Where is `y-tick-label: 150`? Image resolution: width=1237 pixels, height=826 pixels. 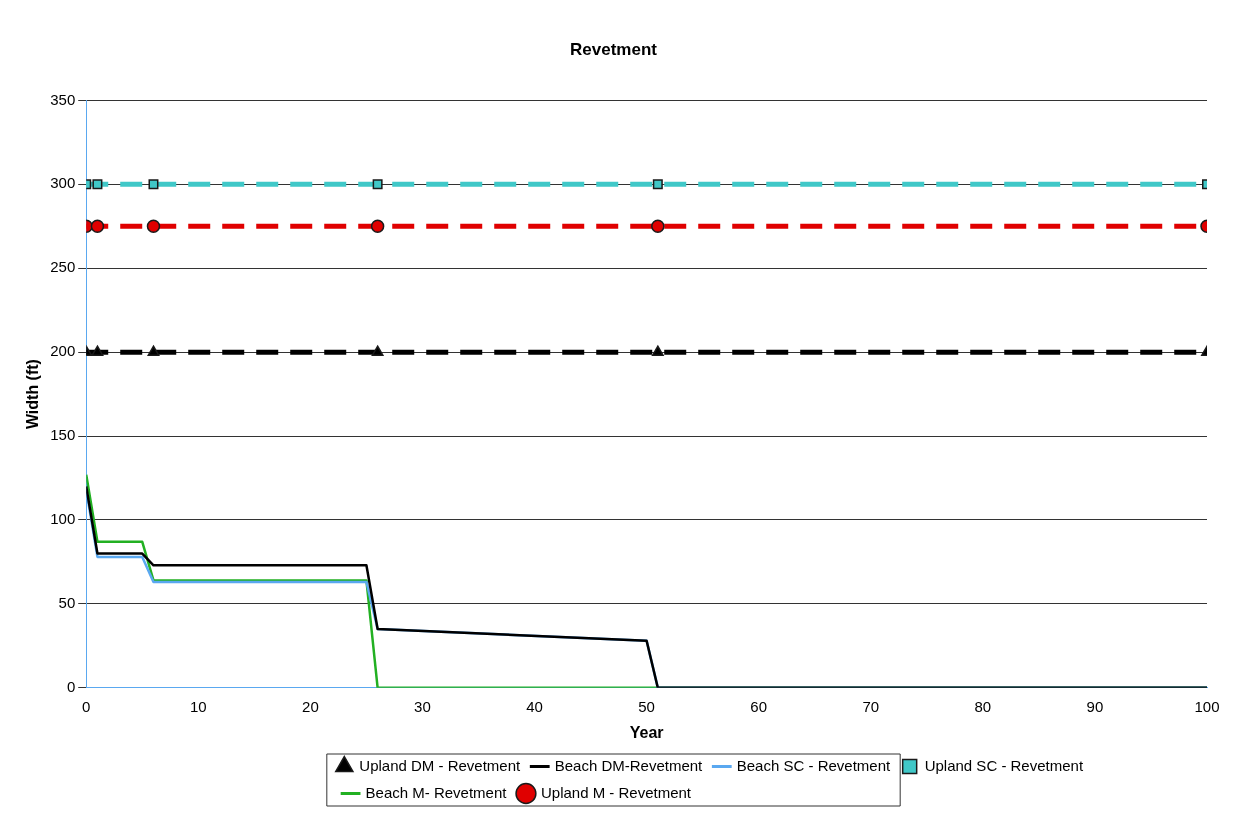 y-tick-label: 150 is located at coordinates (63, 435).